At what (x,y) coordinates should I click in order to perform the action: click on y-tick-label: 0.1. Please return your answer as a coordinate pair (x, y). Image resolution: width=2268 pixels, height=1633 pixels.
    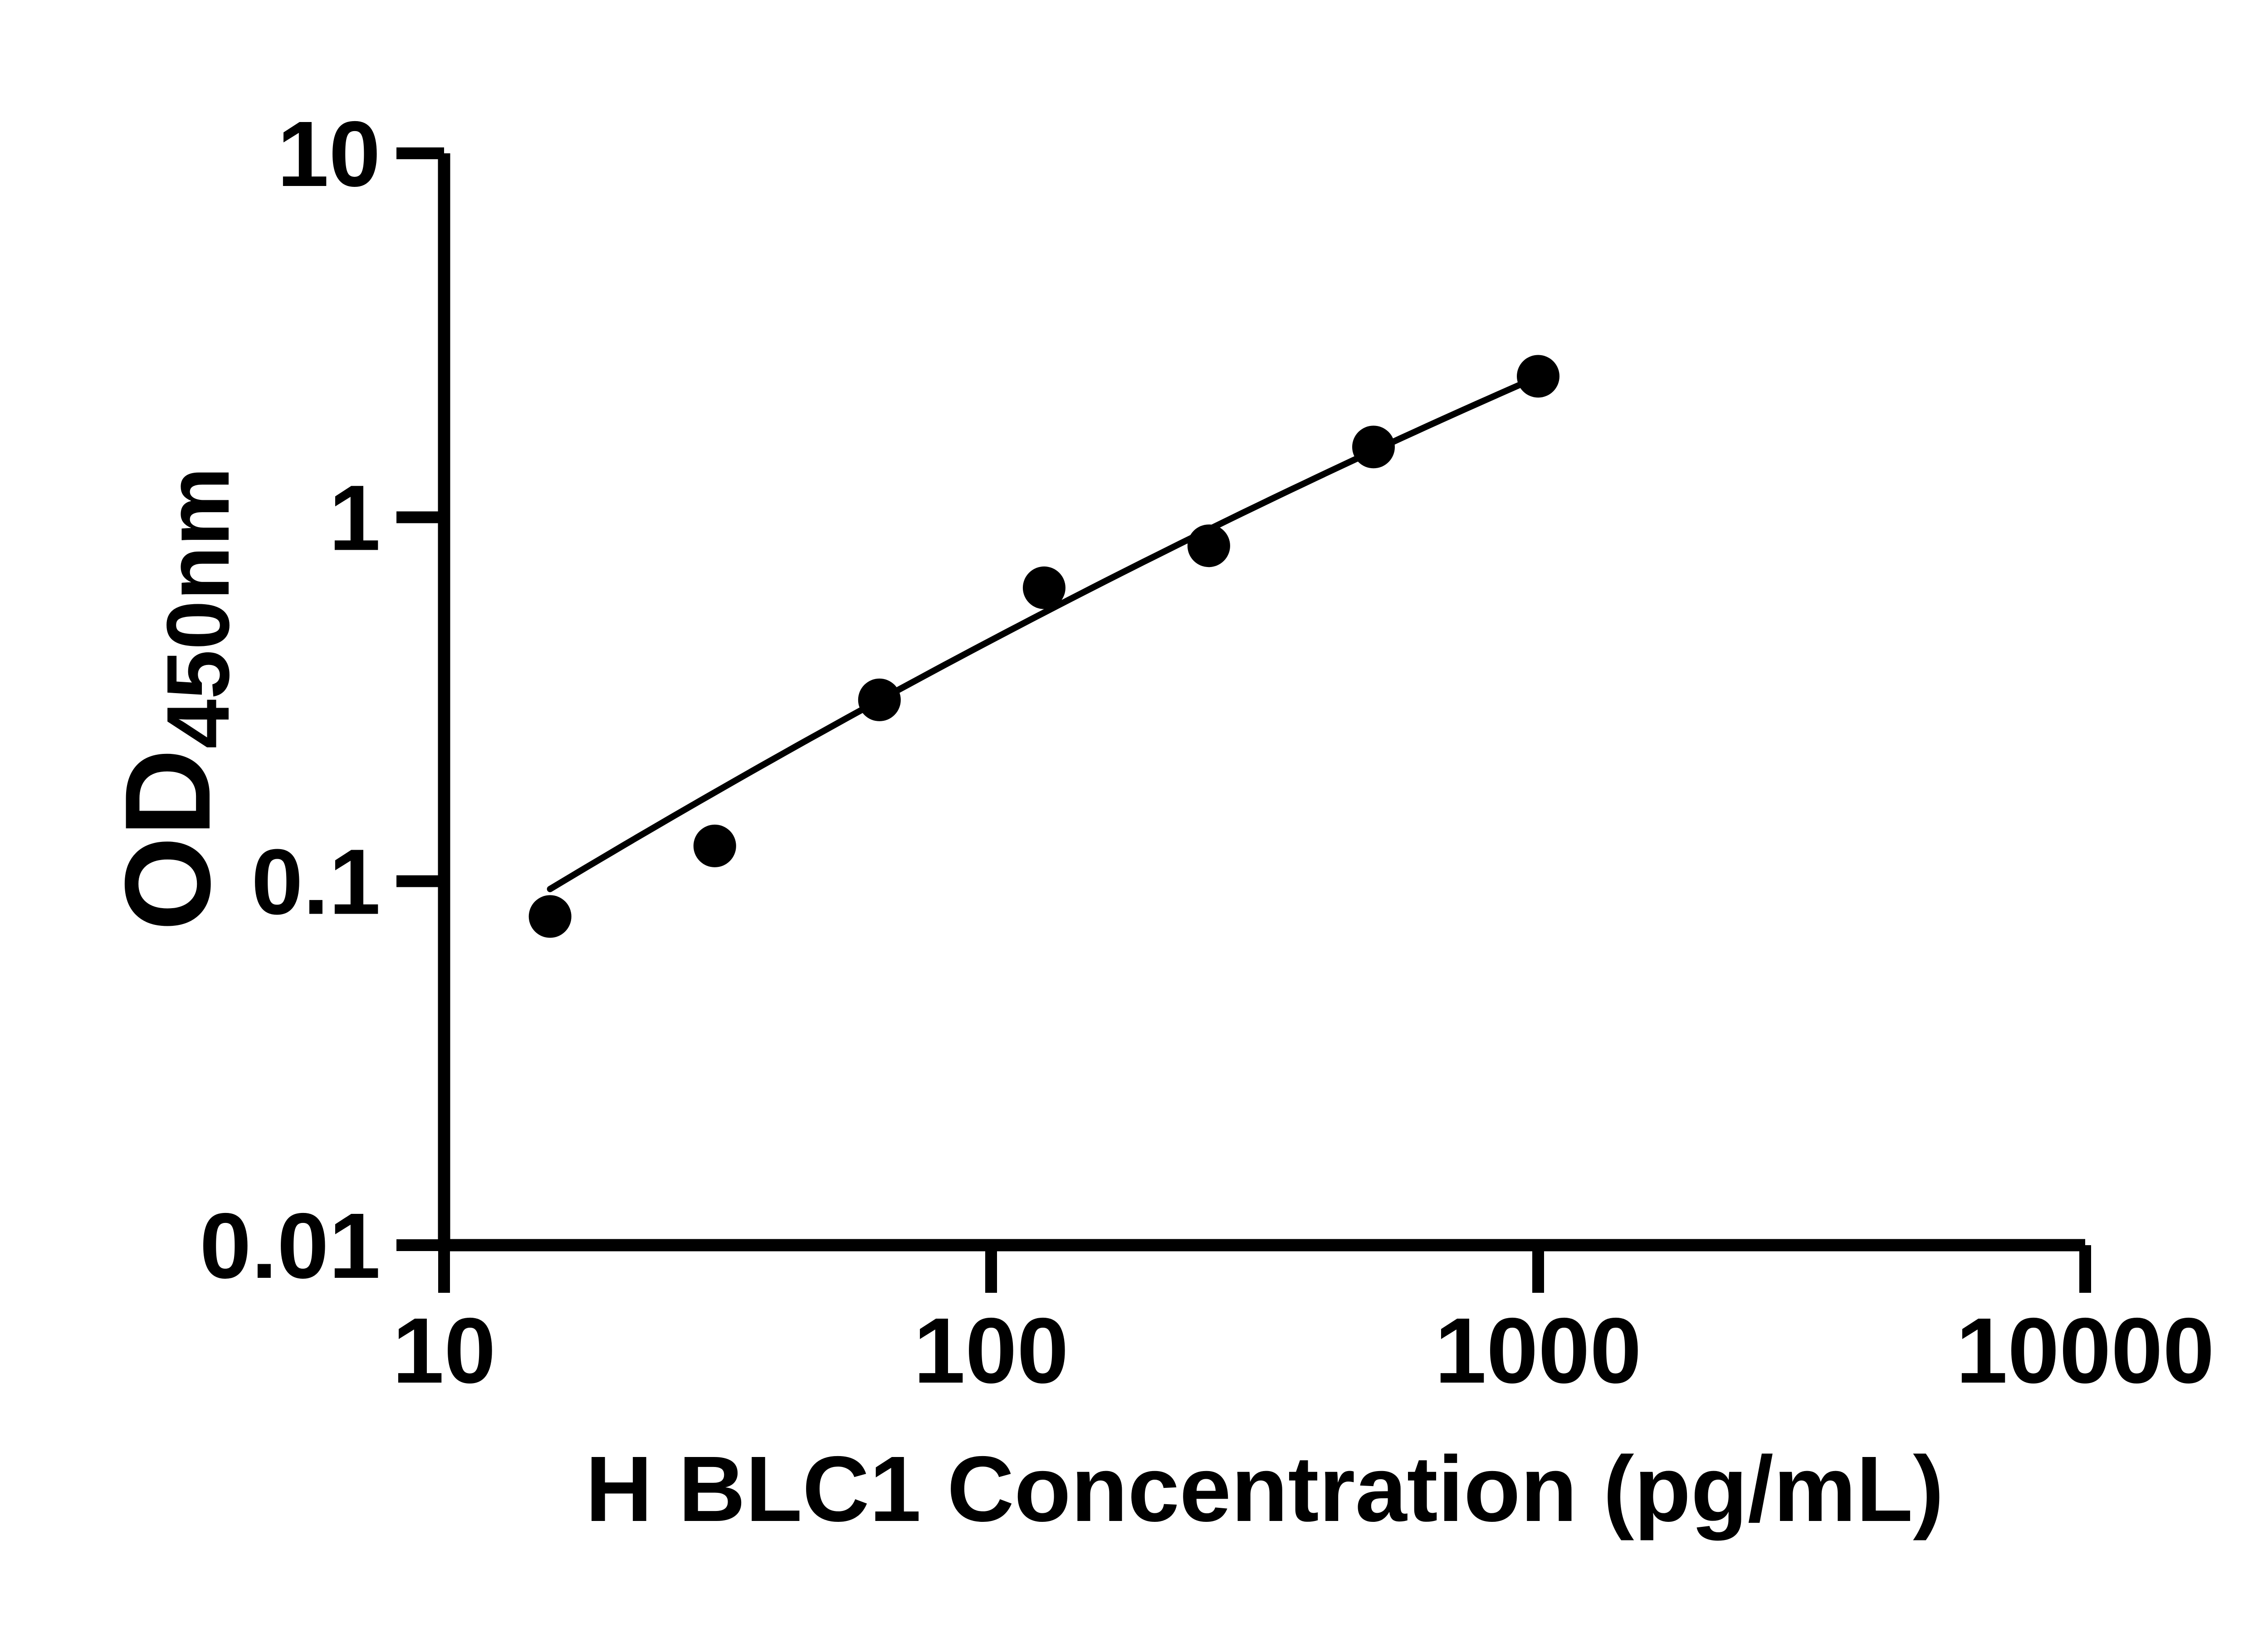
    Looking at the image, I should click on (316, 882).